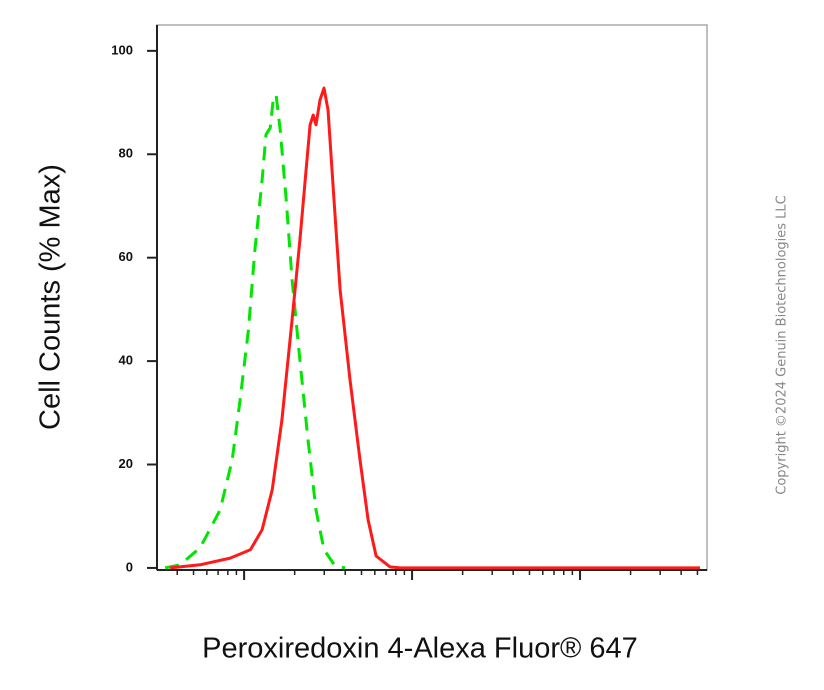 The height and width of the screenshot is (690, 824). I want to click on y-tick-label: 60, so click(126, 256).